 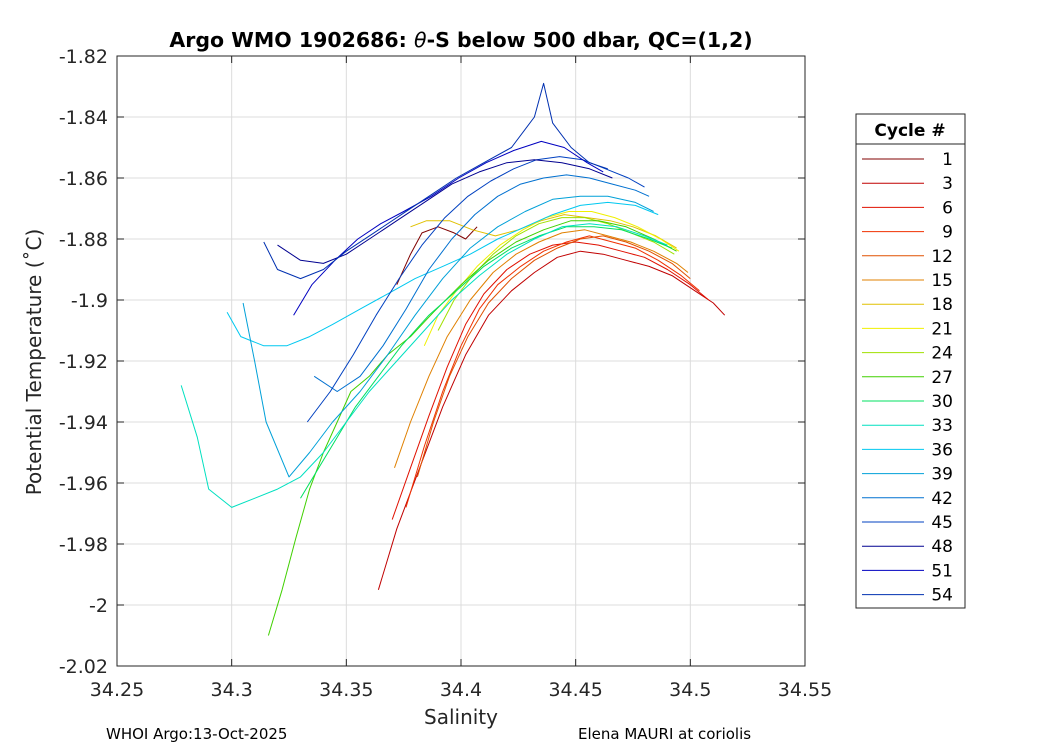 I want to click on legend-title-box, so click(x=910, y=129).